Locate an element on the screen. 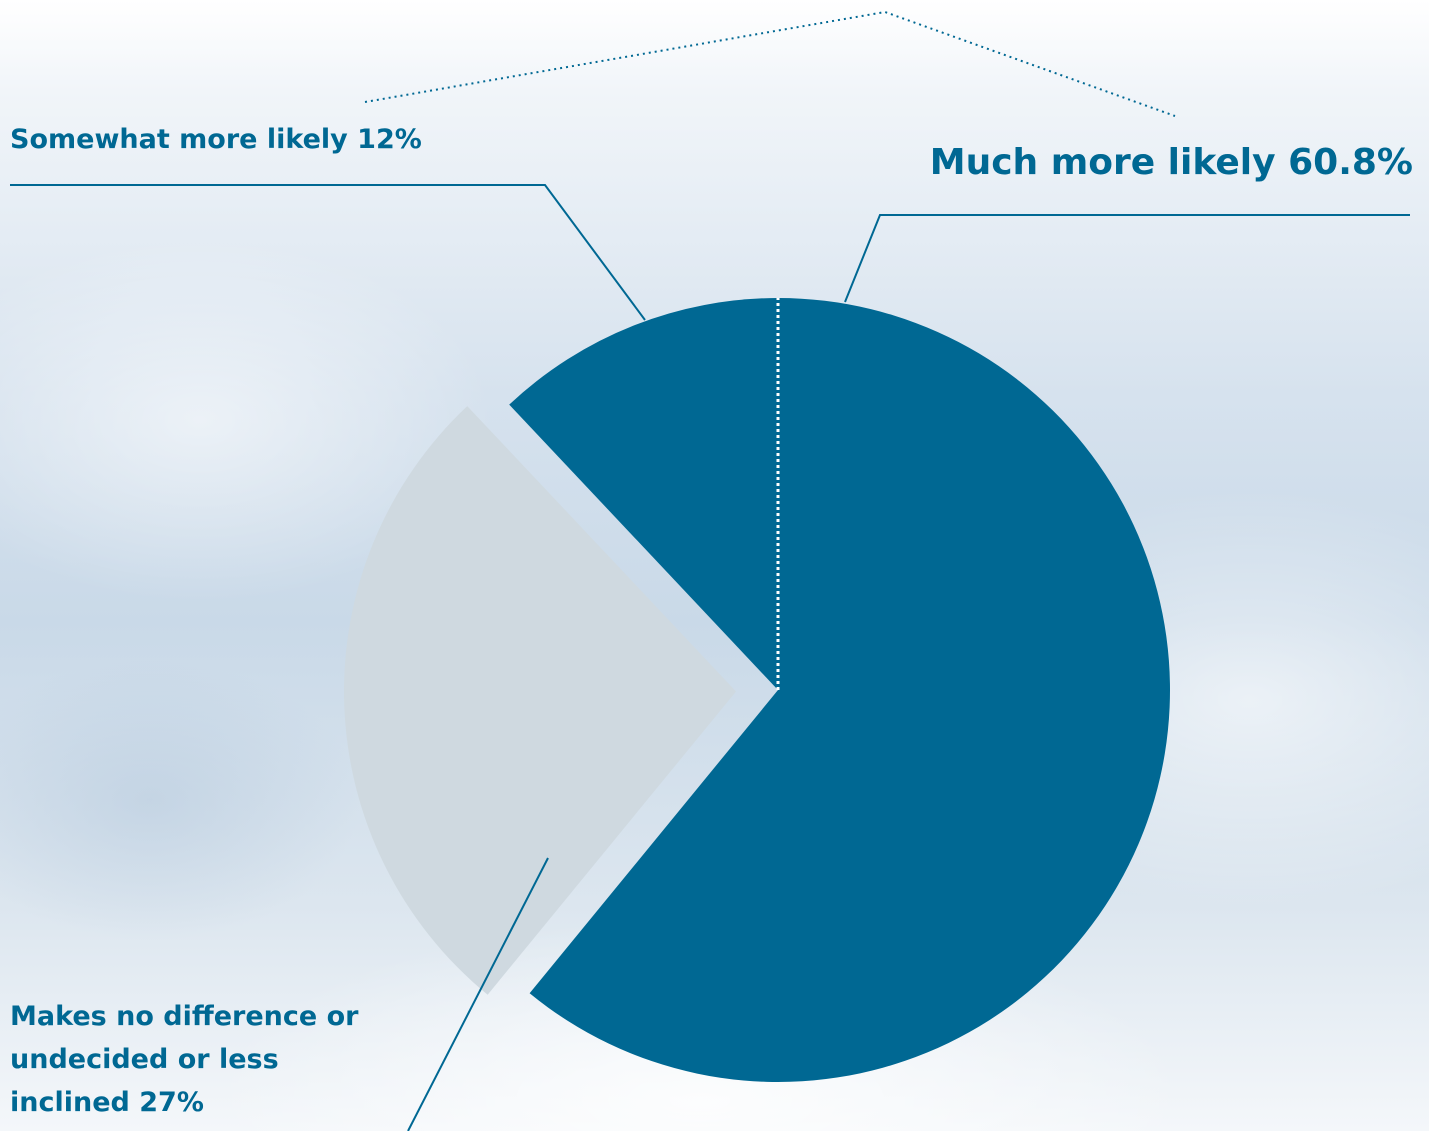 Image resolution: width=1429 pixels, height=1131 pixels. slice-label: Somewhat more likely 12% is located at coordinates (216, 139).